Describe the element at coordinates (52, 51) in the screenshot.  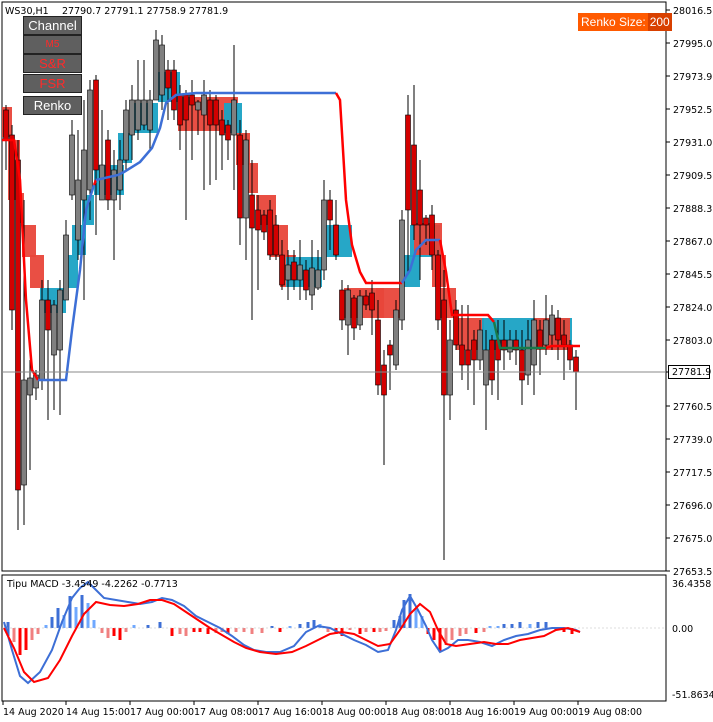
I see `m5-supdem-button: M5 SupDemB` at that location.